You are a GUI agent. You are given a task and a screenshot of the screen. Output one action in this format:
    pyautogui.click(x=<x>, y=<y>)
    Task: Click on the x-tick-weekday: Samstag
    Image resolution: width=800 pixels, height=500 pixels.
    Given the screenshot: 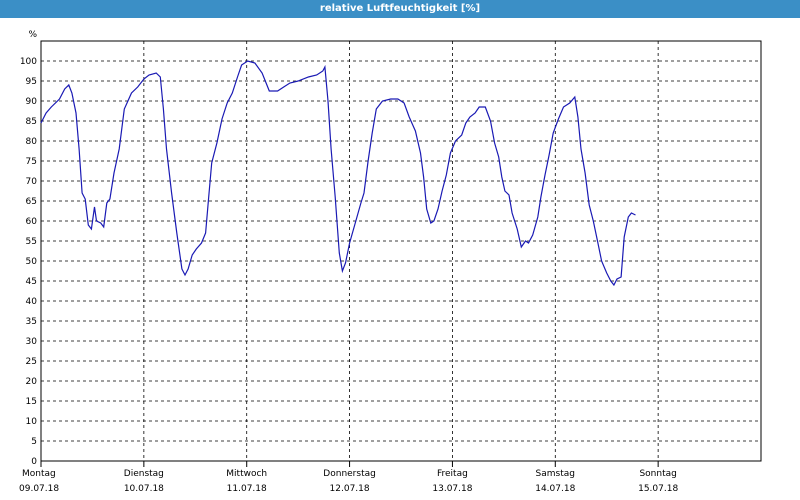 What is the action you would take?
    pyautogui.click(x=555, y=474)
    